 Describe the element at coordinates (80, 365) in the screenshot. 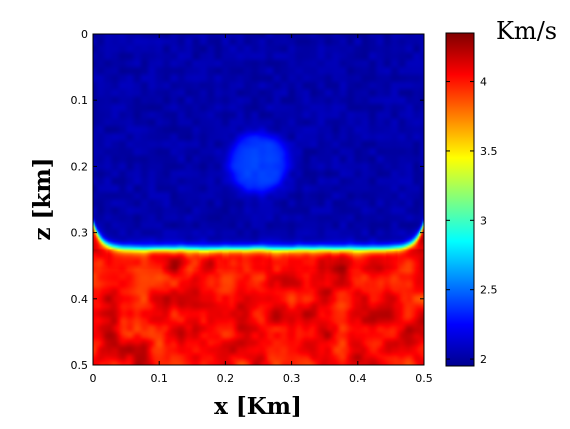

I see `z-tick-label: 0.5` at that location.